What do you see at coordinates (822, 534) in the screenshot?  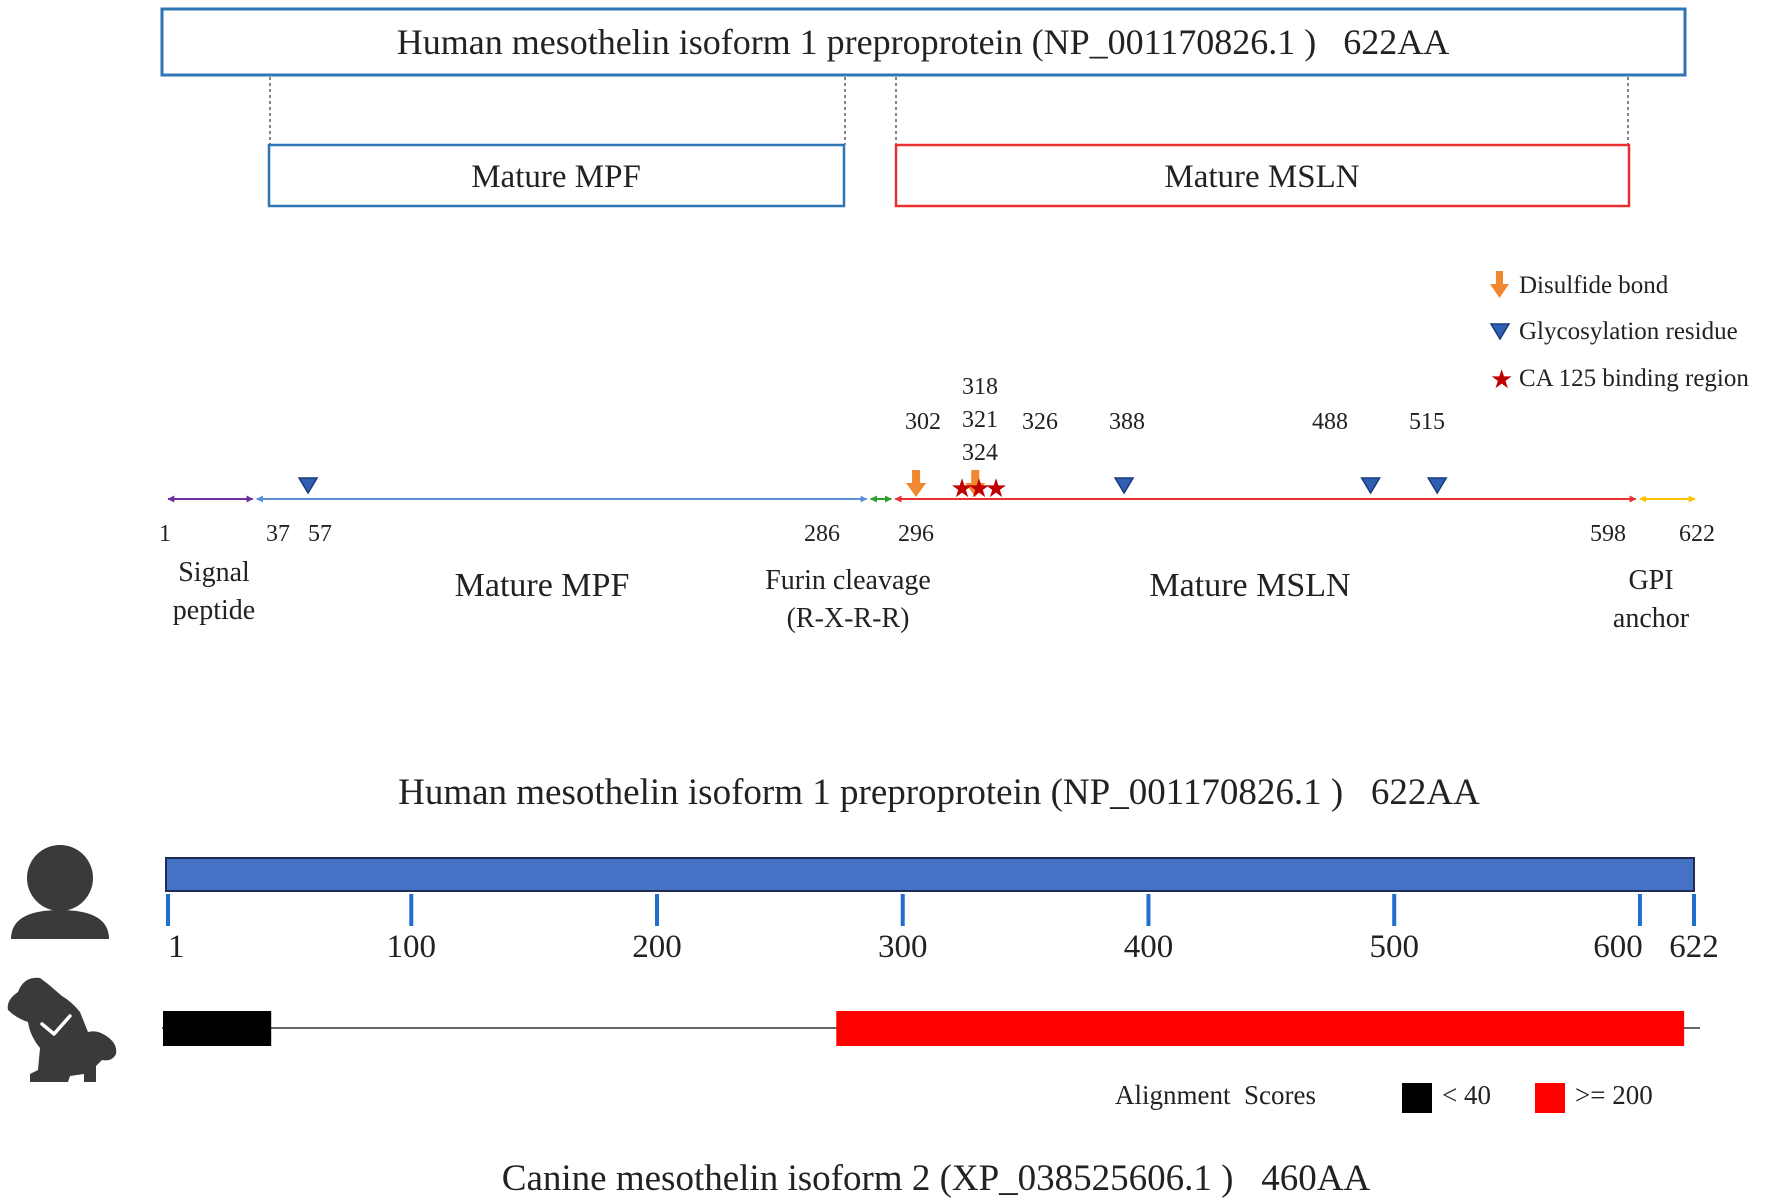 I see `pos-label-286: 286` at bounding box center [822, 534].